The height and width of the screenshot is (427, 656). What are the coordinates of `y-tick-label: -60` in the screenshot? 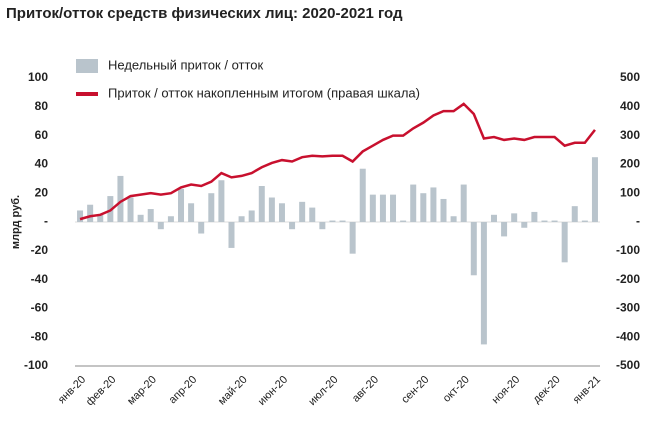 It's located at (40, 308).